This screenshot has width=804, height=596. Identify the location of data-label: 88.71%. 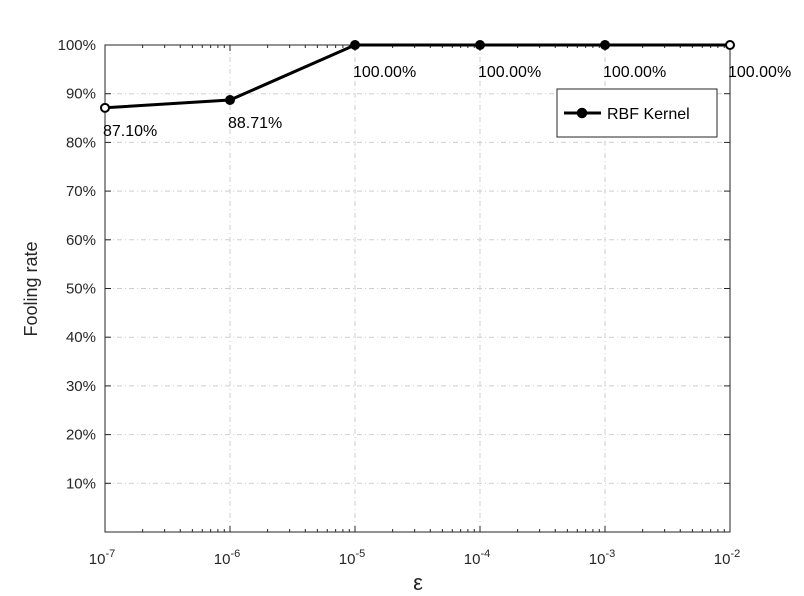
(255, 123).